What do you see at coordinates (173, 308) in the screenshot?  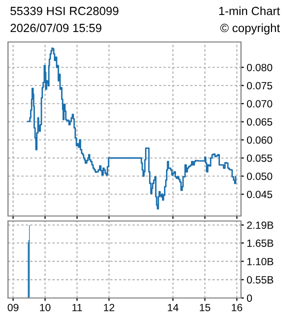 I see `x-tick-label: 14` at bounding box center [173, 308].